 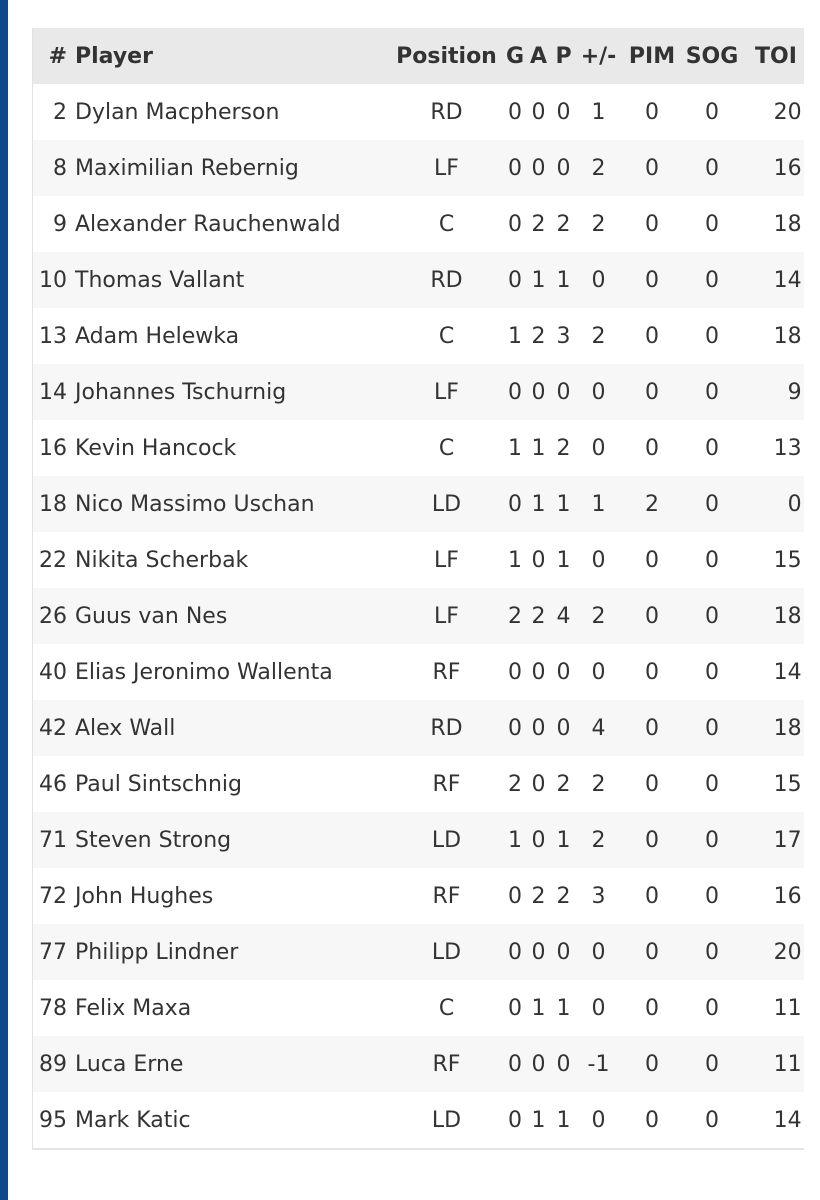 What do you see at coordinates (652, 504) in the screenshot?
I see `penalty-minutes: 2` at bounding box center [652, 504].